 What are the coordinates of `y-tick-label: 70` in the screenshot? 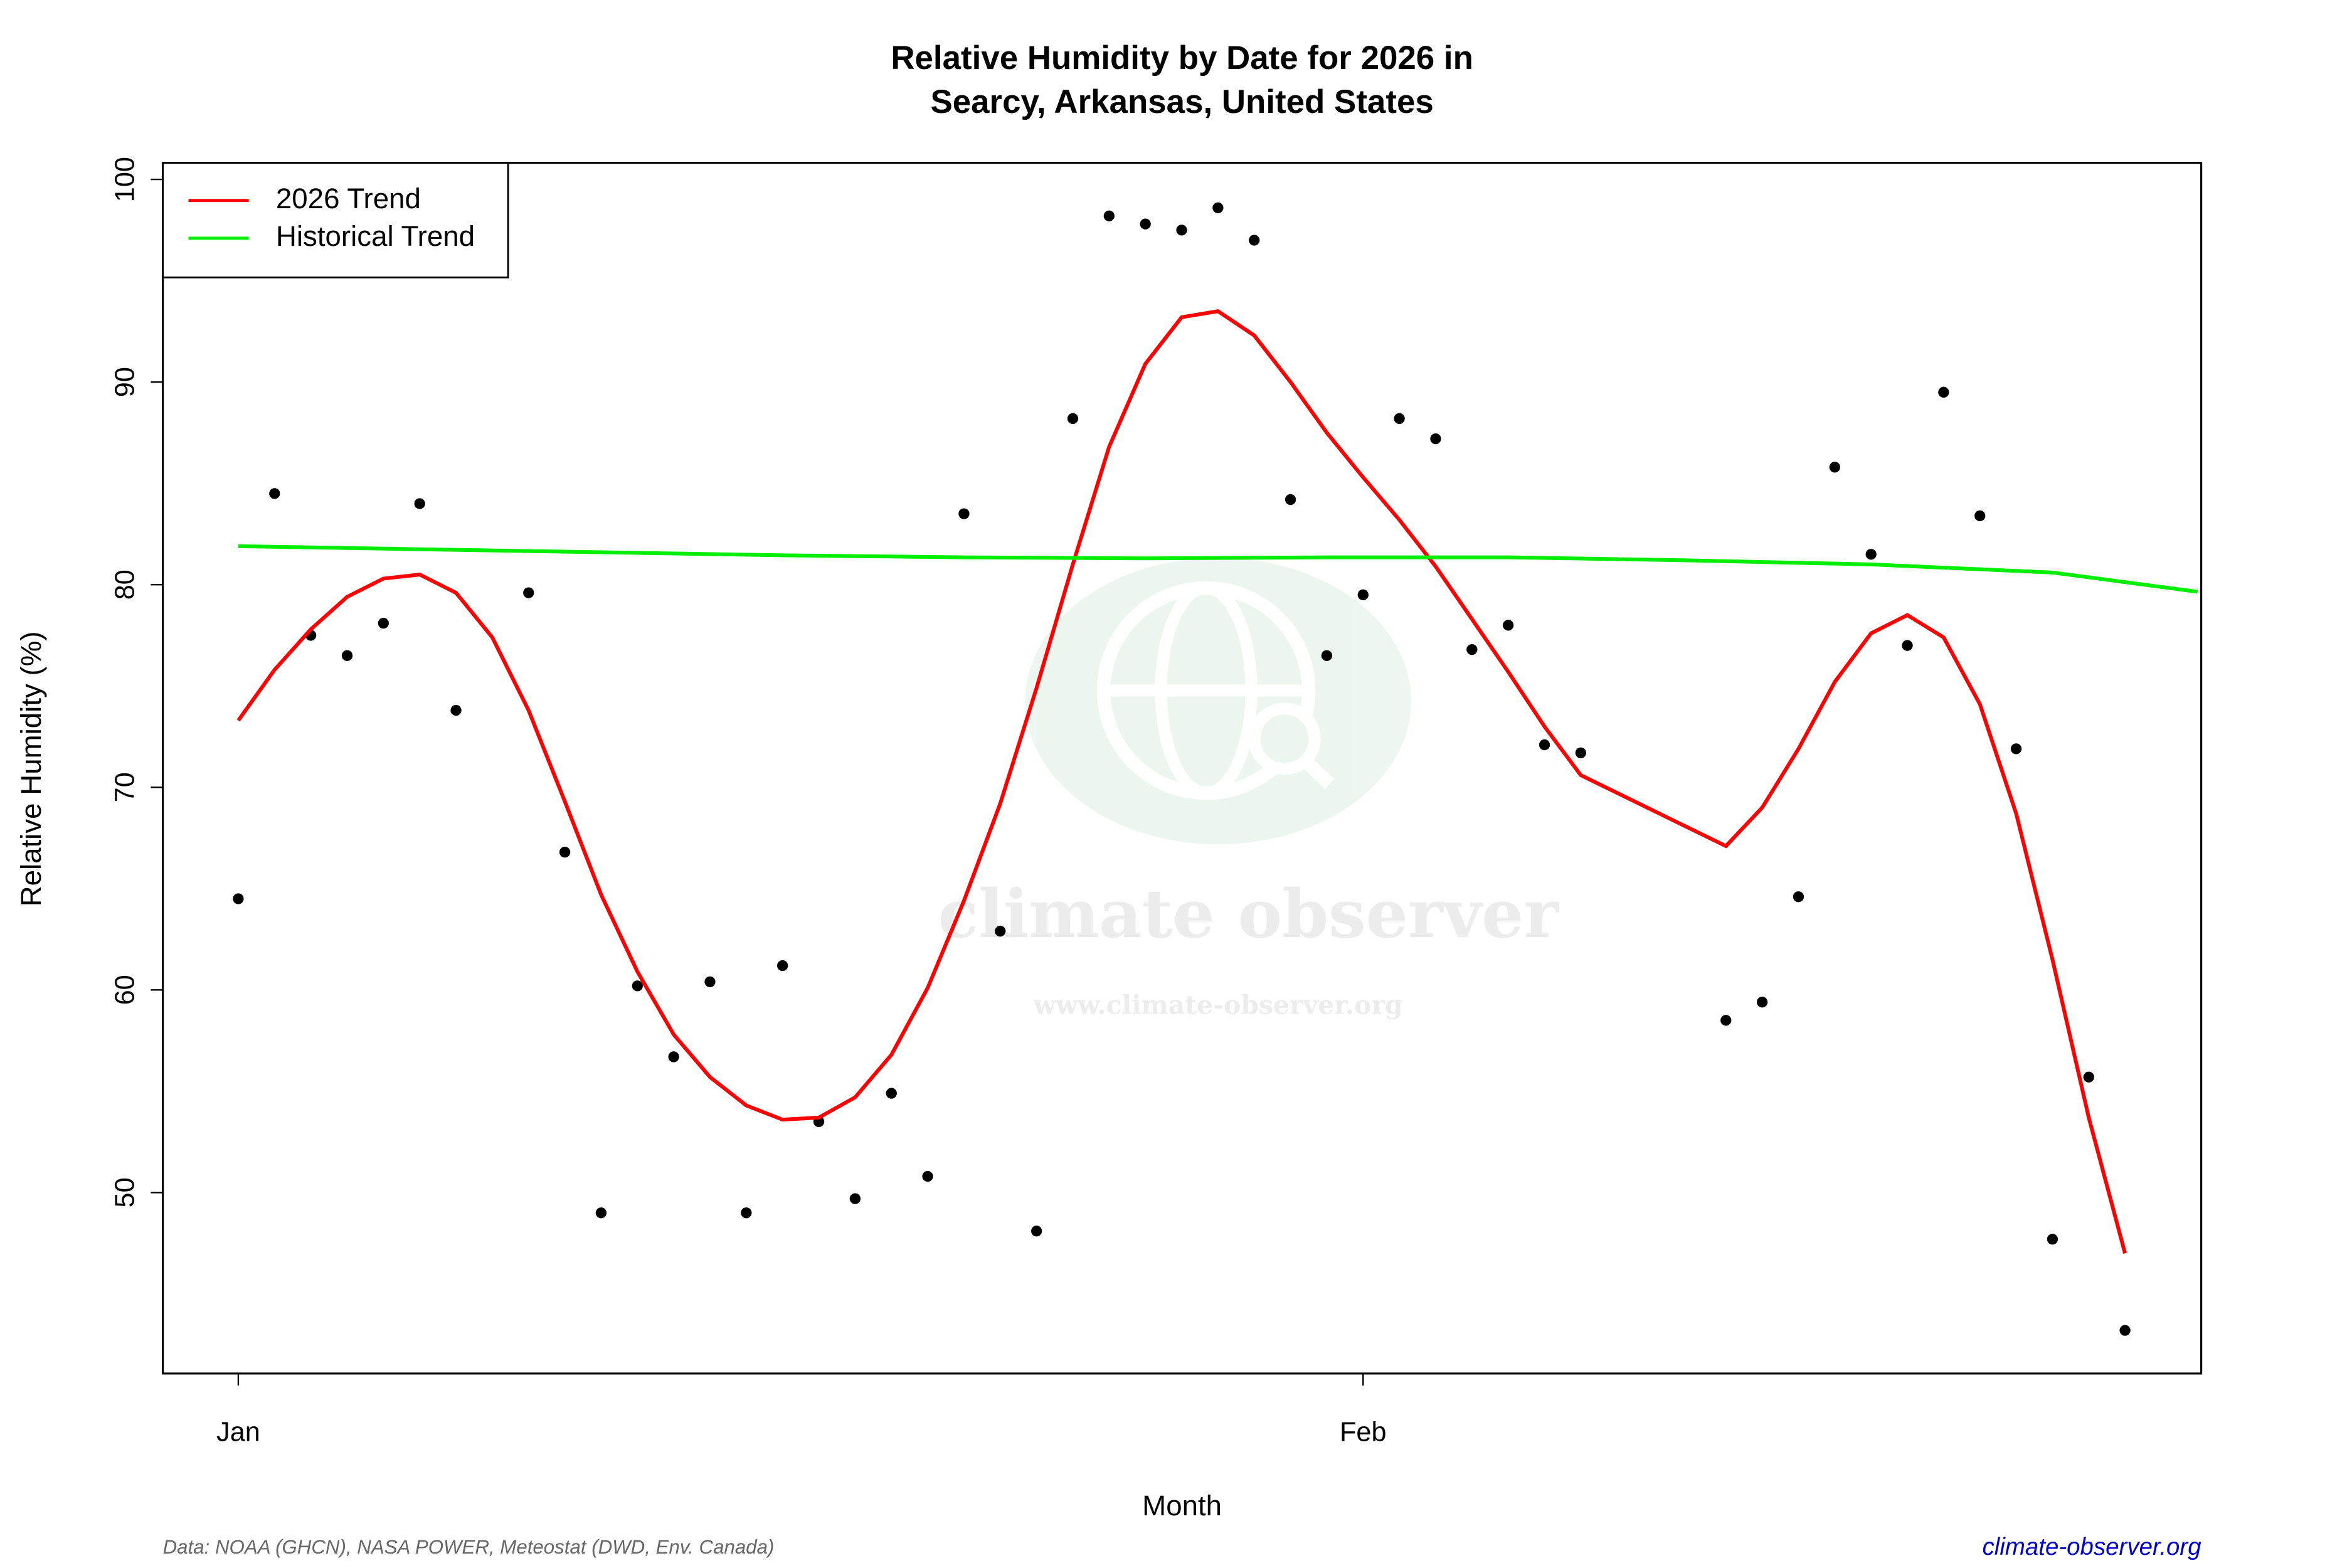 It's located at (125, 787).